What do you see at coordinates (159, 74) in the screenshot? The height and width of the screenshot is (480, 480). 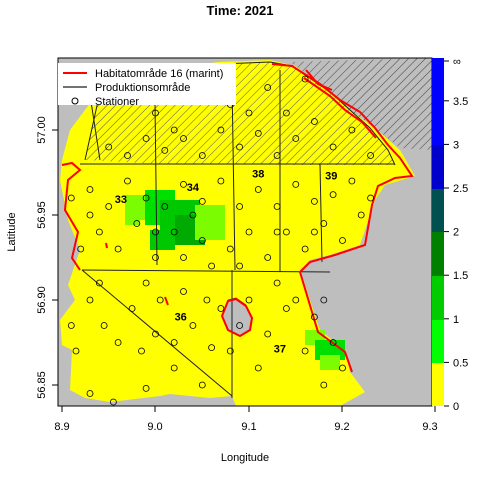 I see `legend-habitat-label: Habitatområde 16 (marint)` at bounding box center [159, 74].